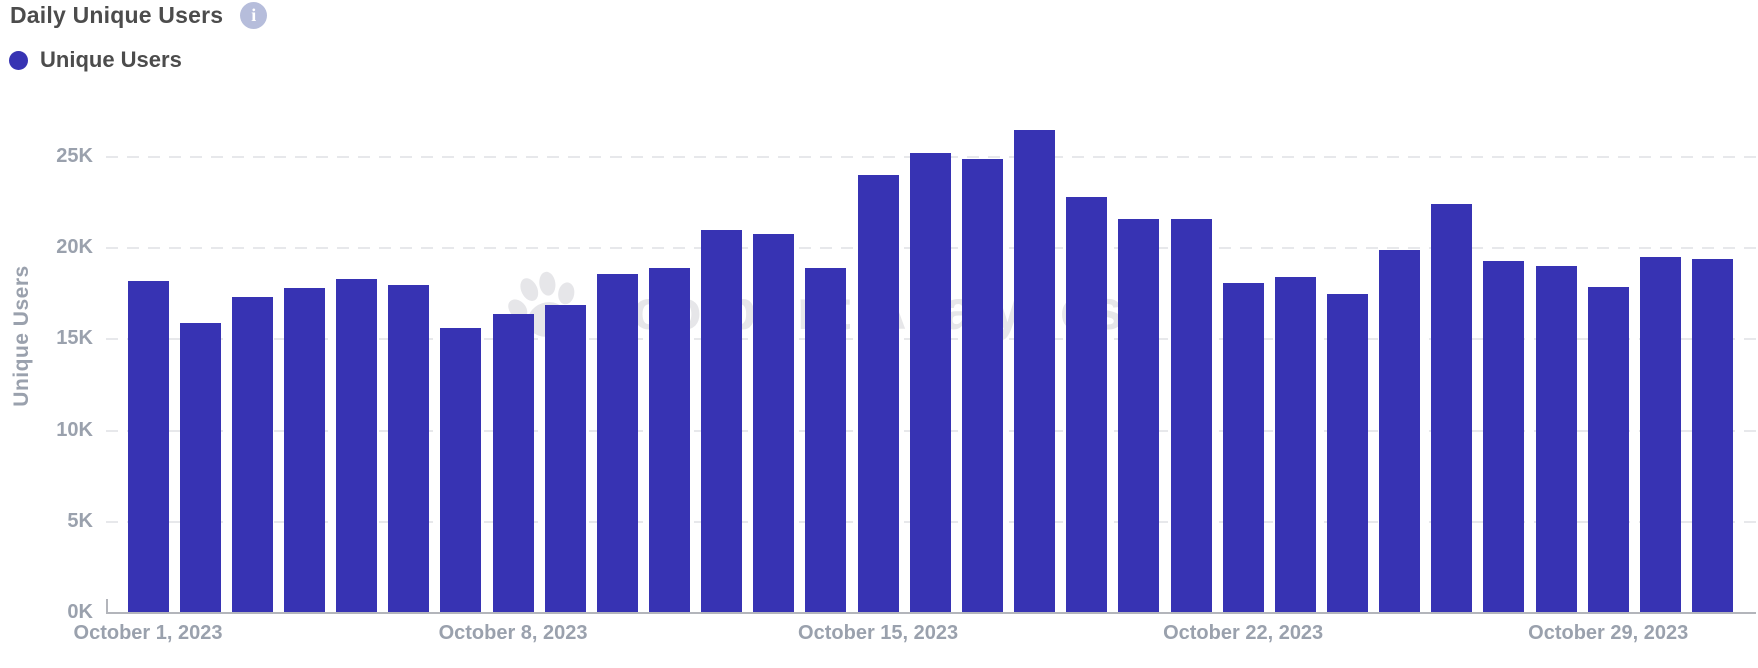 The height and width of the screenshot is (668, 1758). Describe the element at coordinates (513, 633) in the screenshot. I see `x-tick-label-october-8-2023: October 8, 2023` at that location.